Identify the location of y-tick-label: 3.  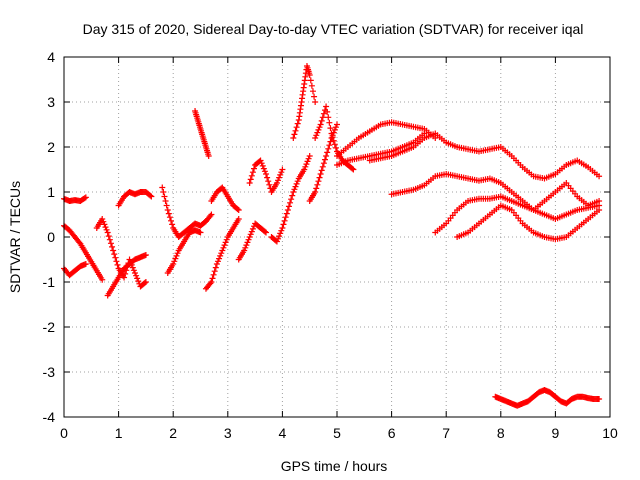
(51, 102).